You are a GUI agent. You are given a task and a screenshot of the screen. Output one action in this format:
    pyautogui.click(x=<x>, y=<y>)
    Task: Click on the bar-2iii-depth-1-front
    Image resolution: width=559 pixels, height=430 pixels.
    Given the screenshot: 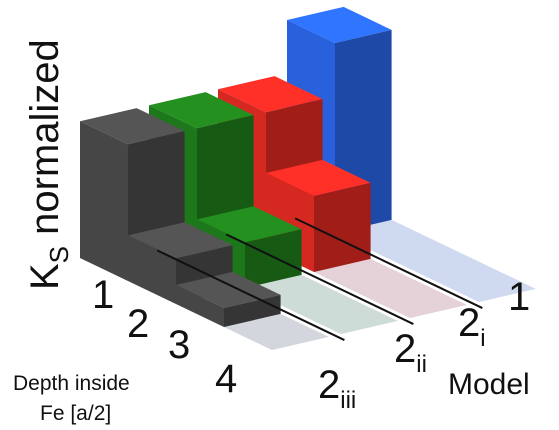 What is the action you would take?
    pyautogui.click(x=104, y=201)
    